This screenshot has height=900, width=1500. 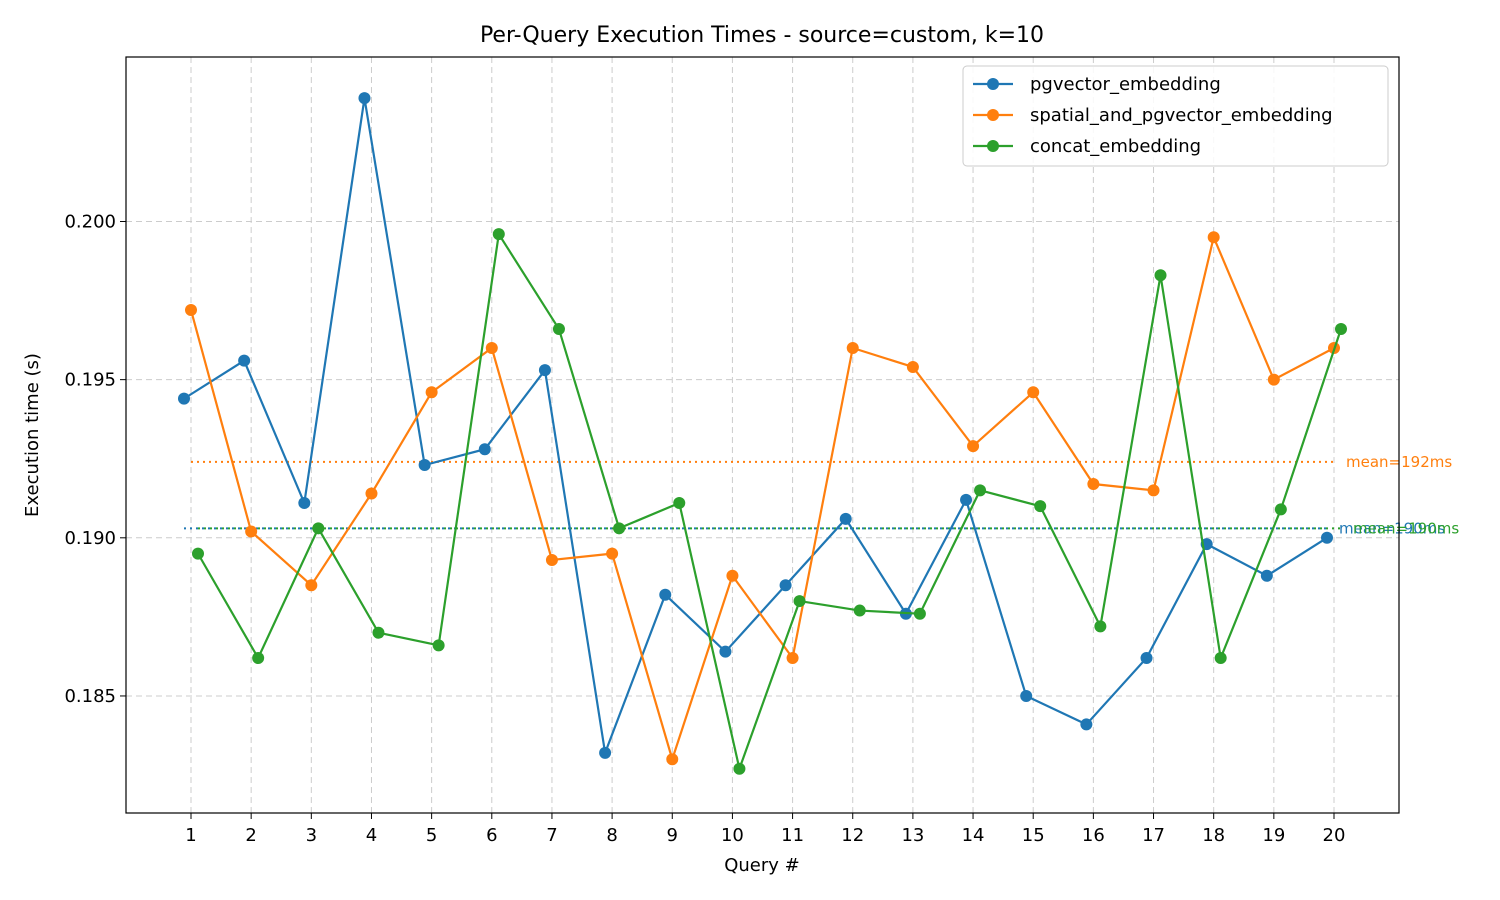 What do you see at coordinates (90, 696) in the screenshot?
I see `y-tick-label: 0.185` at bounding box center [90, 696].